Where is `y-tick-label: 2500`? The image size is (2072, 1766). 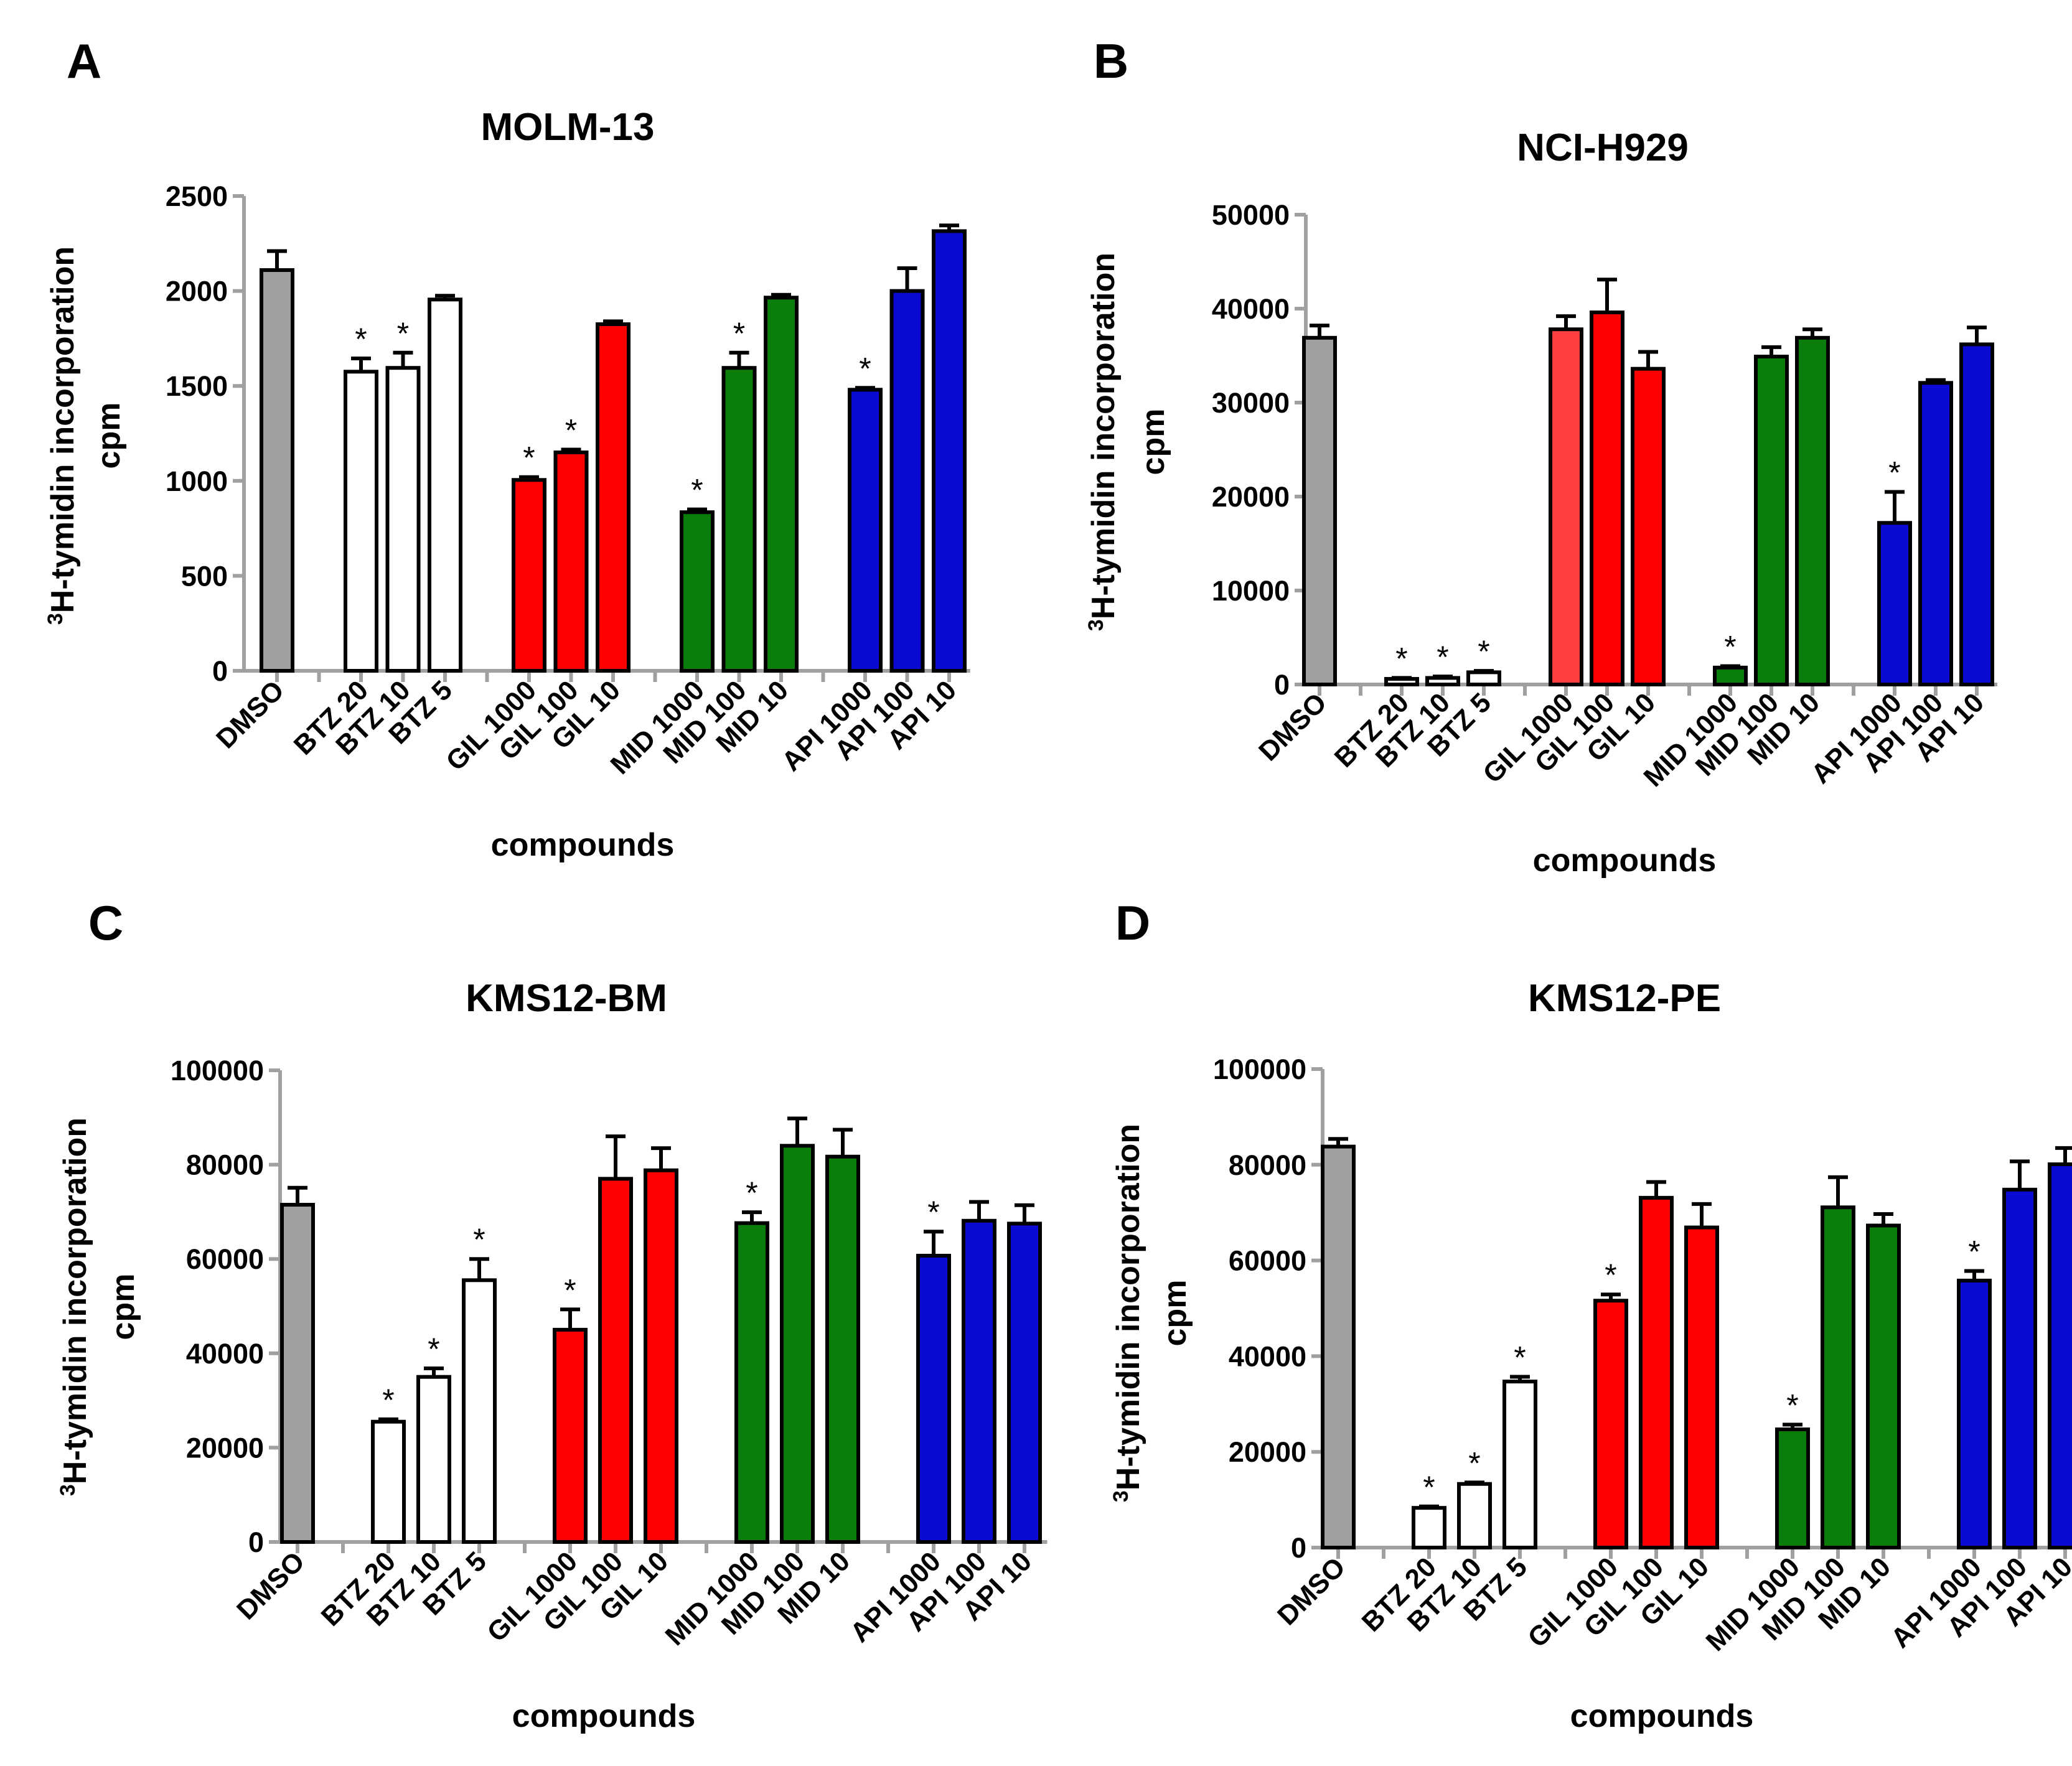
y-tick-label: 2500 is located at coordinates (197, 196).